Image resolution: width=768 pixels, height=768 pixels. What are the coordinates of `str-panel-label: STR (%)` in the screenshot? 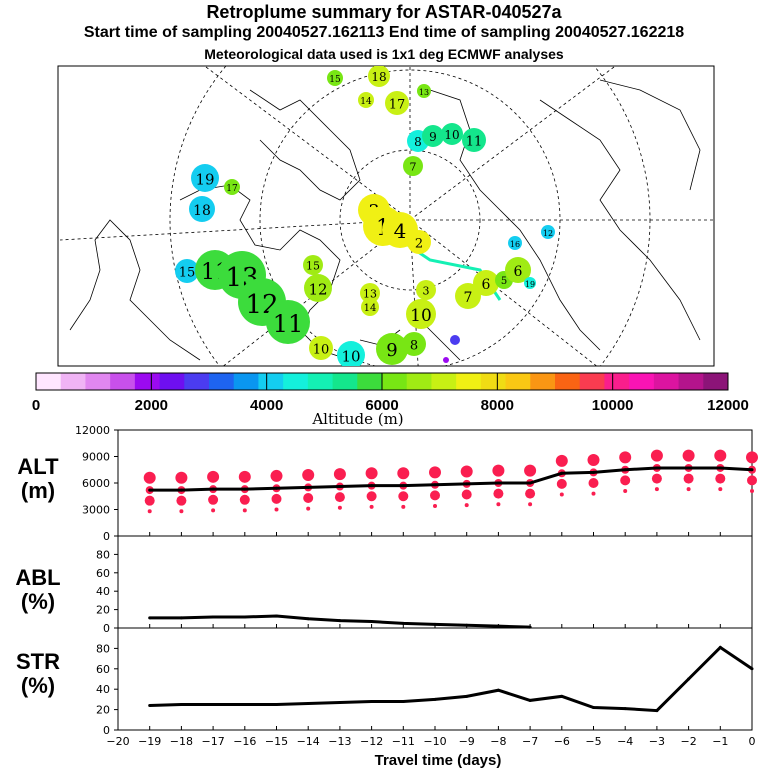 It's located at (38, 674).